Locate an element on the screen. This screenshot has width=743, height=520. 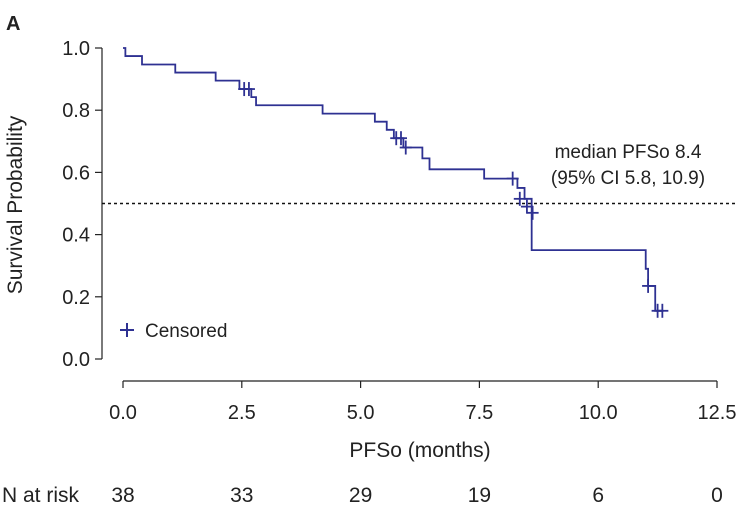
x-tick-label: 7.5 is located at coordinates (479, 413).